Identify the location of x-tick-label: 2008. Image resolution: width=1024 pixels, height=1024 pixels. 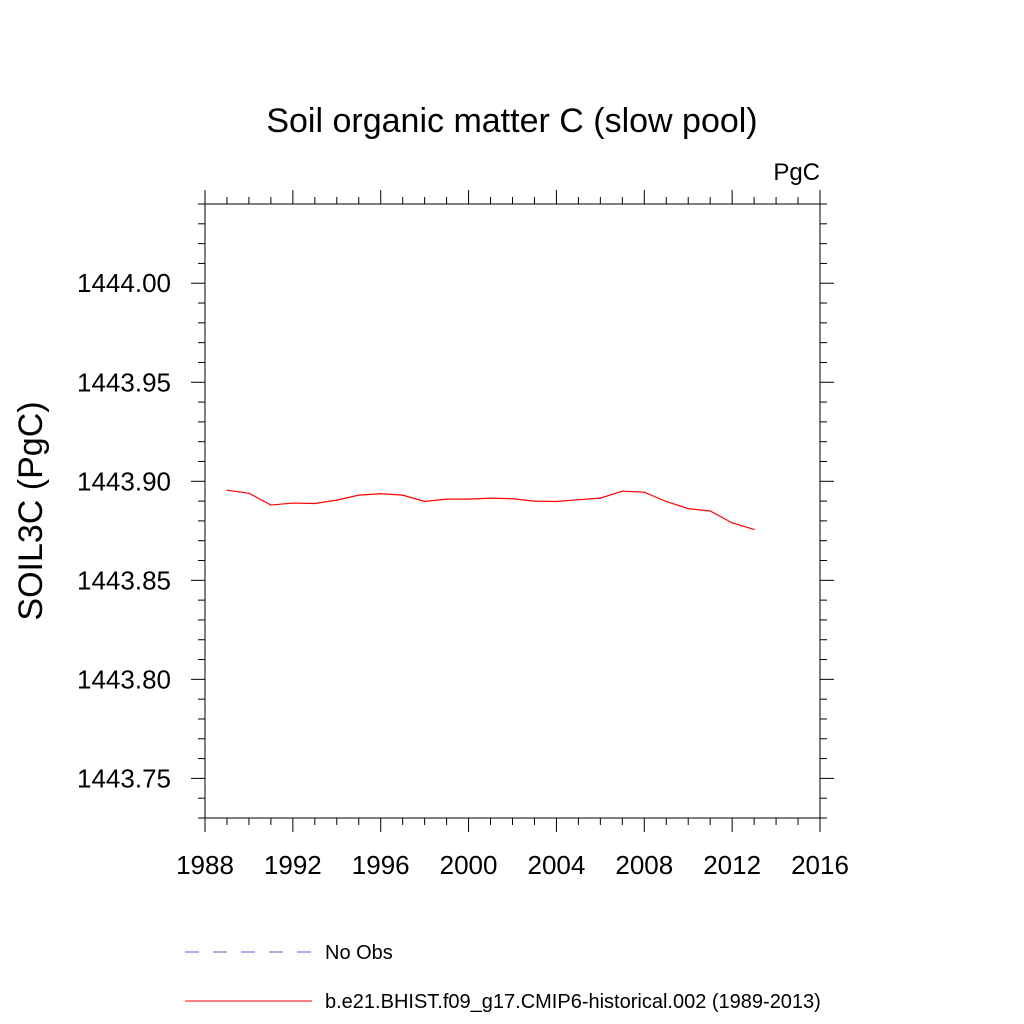
(644, 865).